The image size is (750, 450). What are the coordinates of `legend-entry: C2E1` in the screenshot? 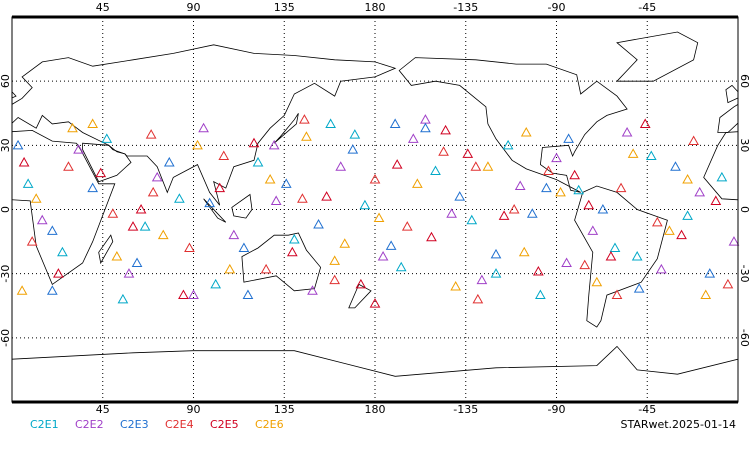 It's located at (44, 424).